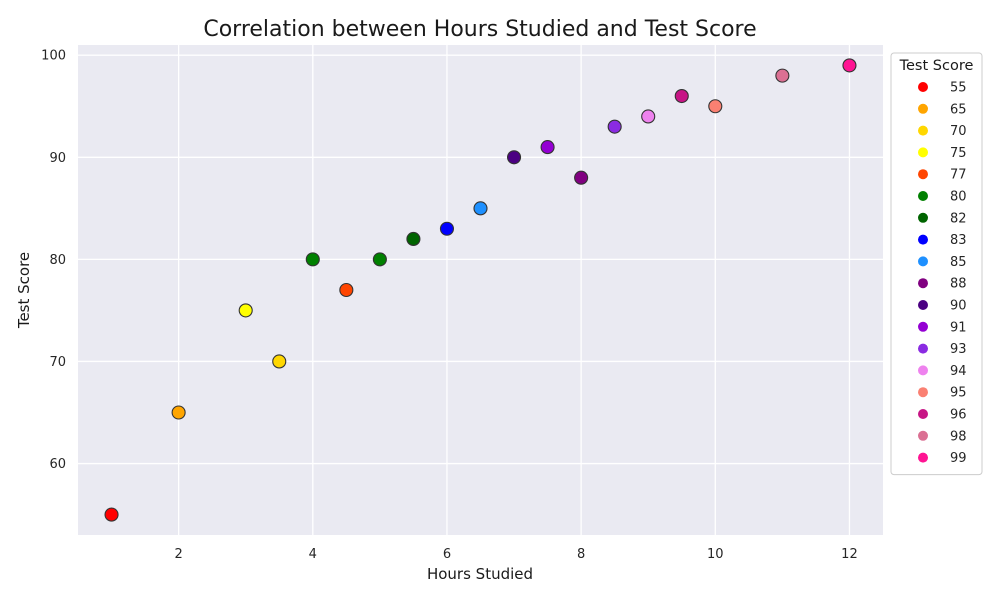 The width and height of the screenshot is (1000, 600). What do you see at coordinates (958, 436) in the screenshot?
I see `legend-label: 98` at bounding box center [958, 436].